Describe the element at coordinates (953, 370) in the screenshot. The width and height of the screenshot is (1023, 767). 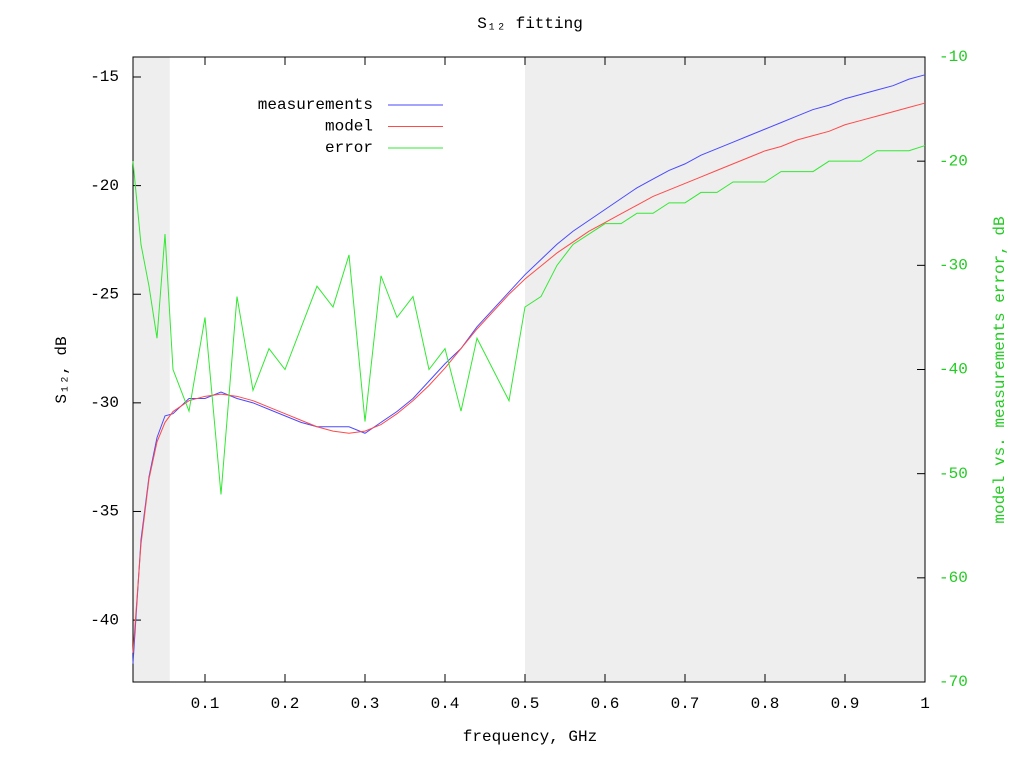
I see `y2-tick-label: -40` at that location.